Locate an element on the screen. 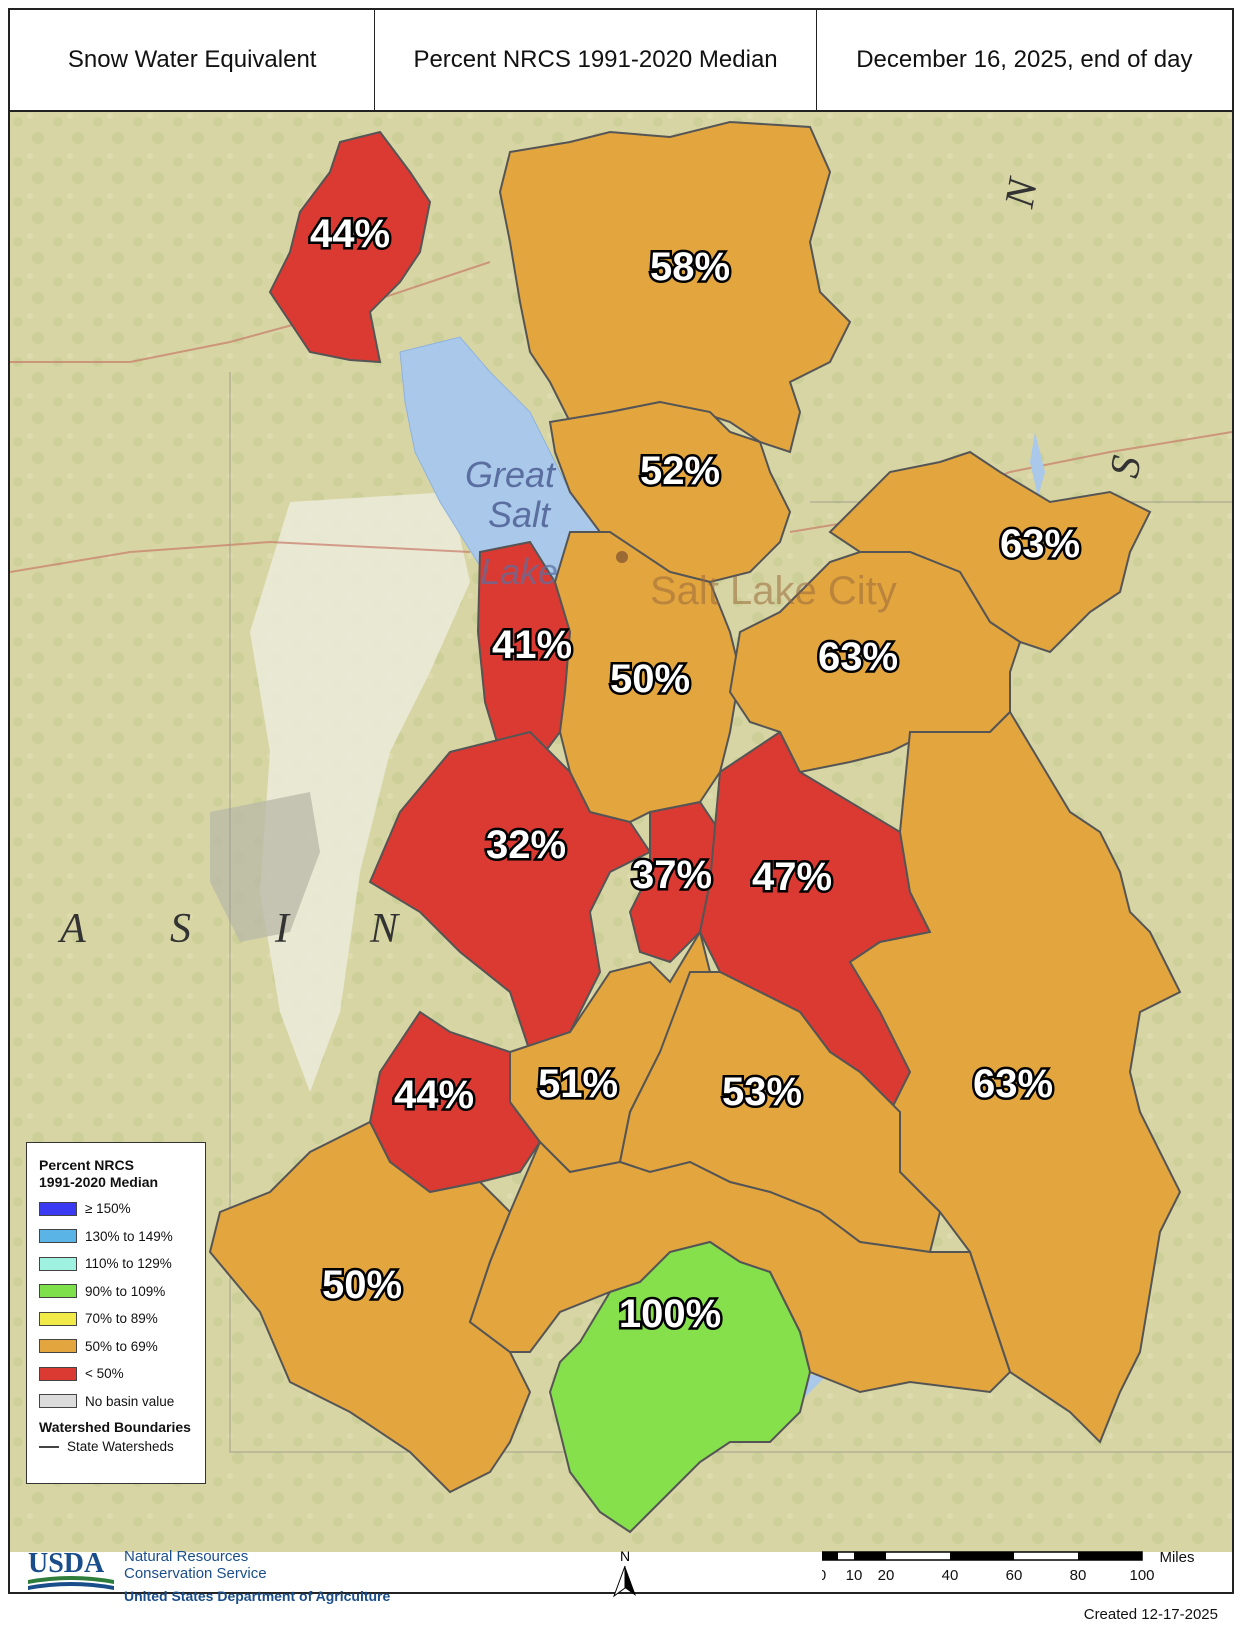  legend-item: 50% to 69% is located at coordinates (117, 1347).